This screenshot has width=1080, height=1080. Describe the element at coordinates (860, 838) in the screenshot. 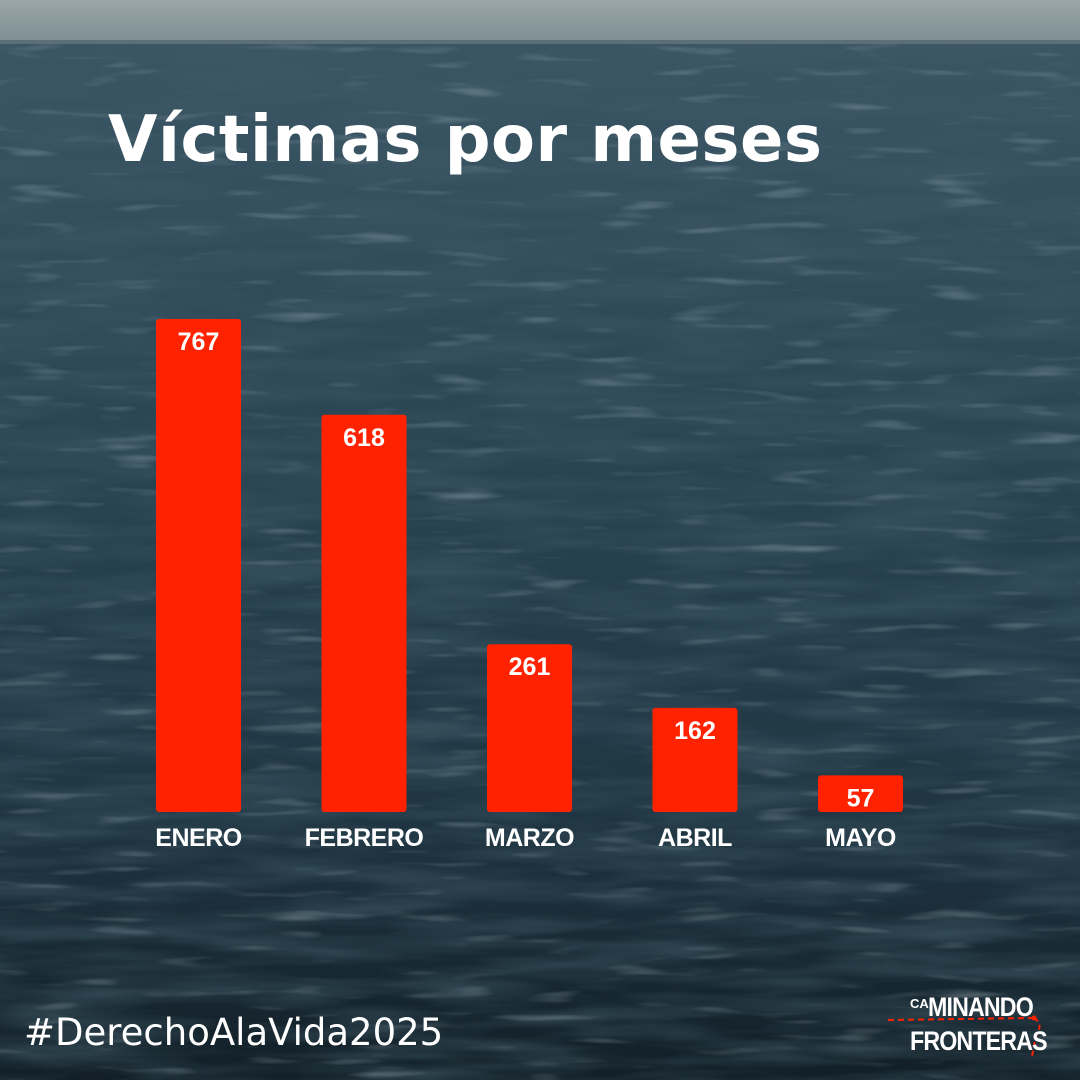

I see `category-label: MAYO` at that location.